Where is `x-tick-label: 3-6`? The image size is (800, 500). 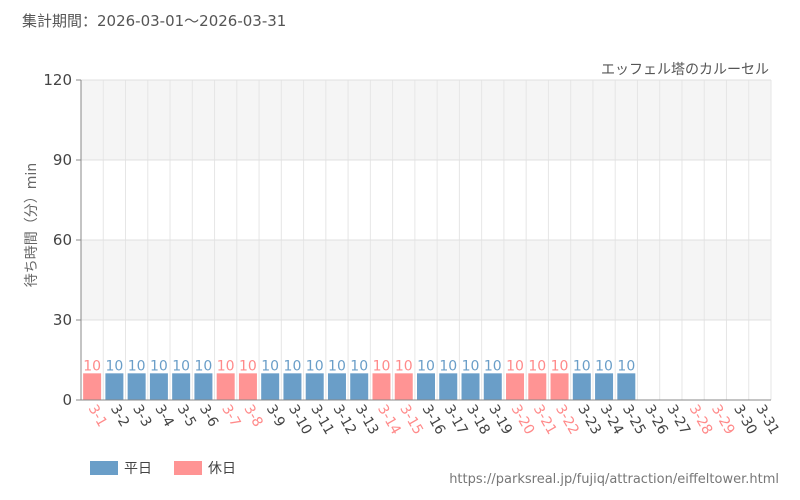
x-tick-label: 3-6 is located at coordinates (208, 416).